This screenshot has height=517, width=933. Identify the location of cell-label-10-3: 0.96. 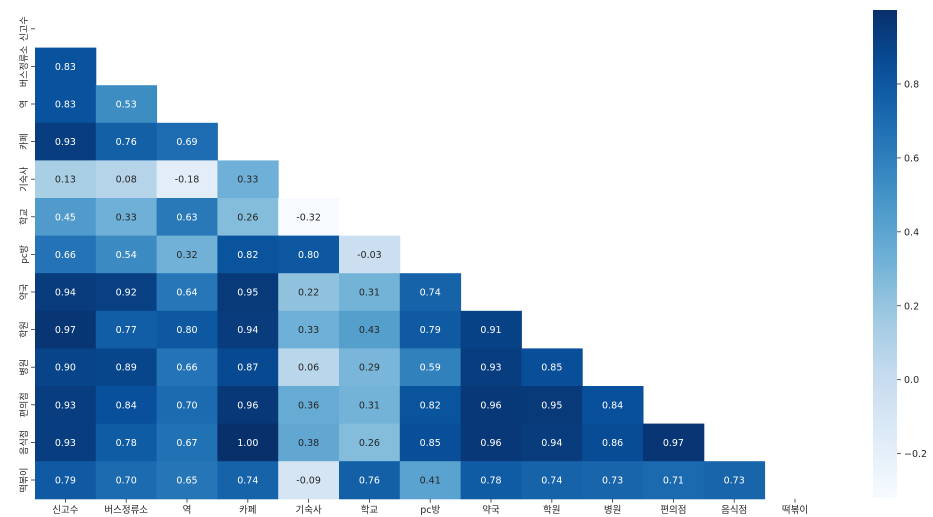
(247, 405).